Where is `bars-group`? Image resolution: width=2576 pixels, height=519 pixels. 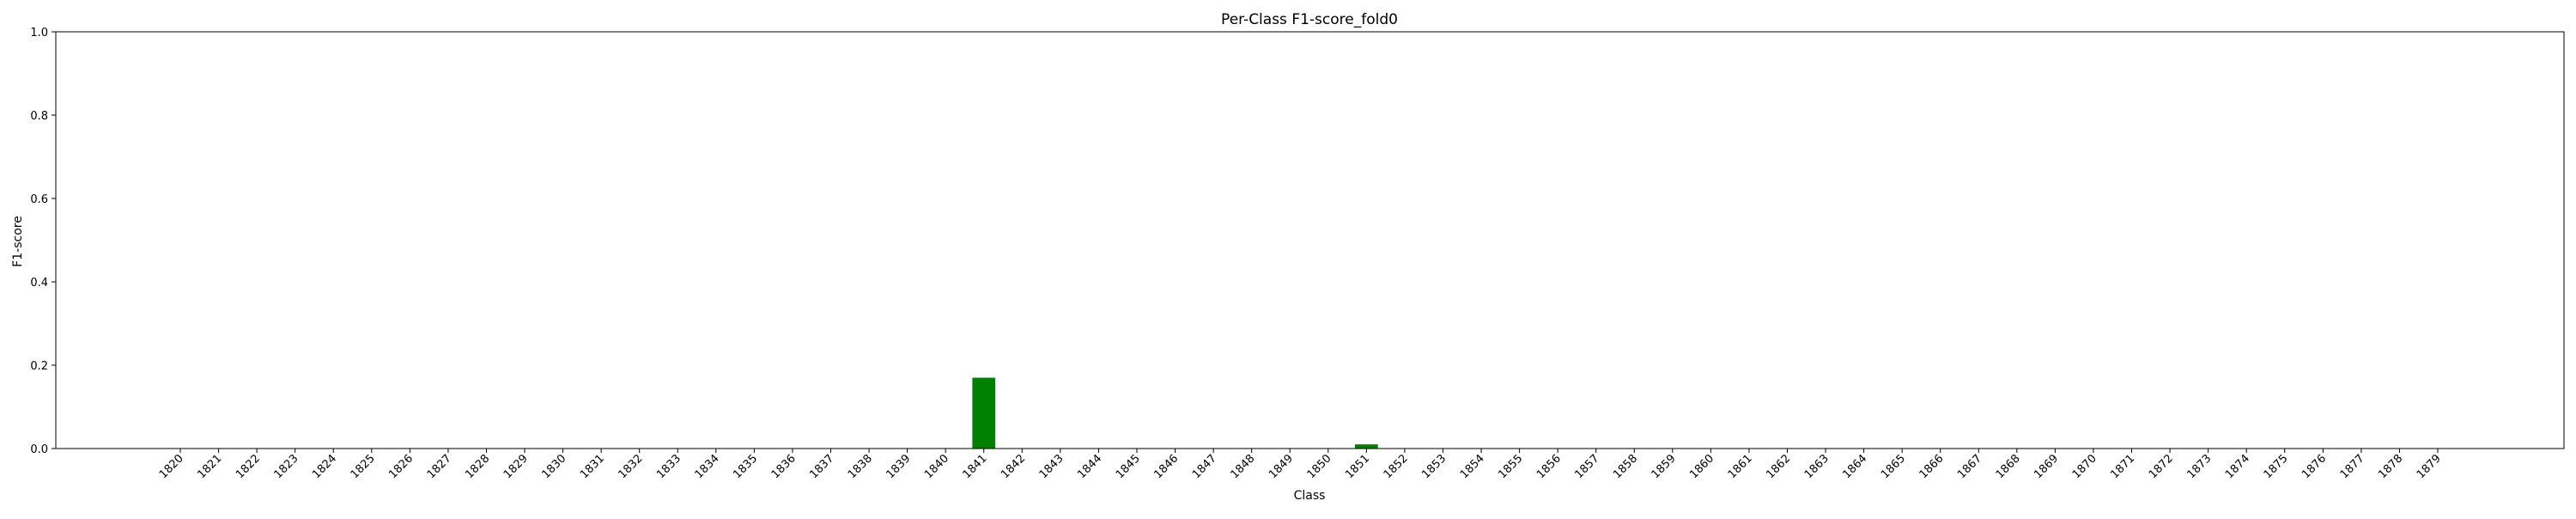
bars-group is located at coordinates (1175, 413).